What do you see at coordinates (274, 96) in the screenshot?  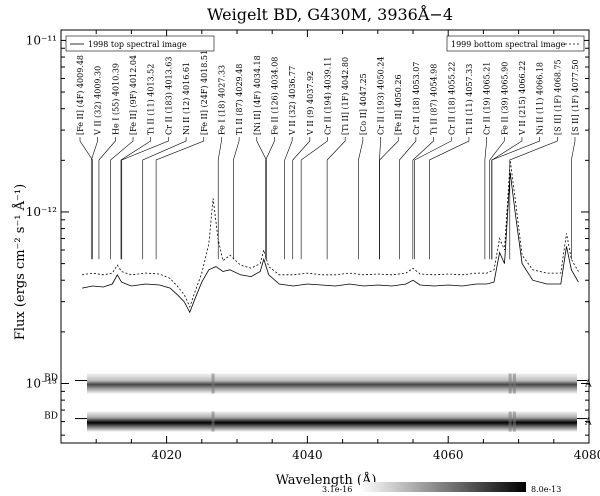 I see `line-id-label: Fe II (126) 4034.08` at bounding box center [274, 96].